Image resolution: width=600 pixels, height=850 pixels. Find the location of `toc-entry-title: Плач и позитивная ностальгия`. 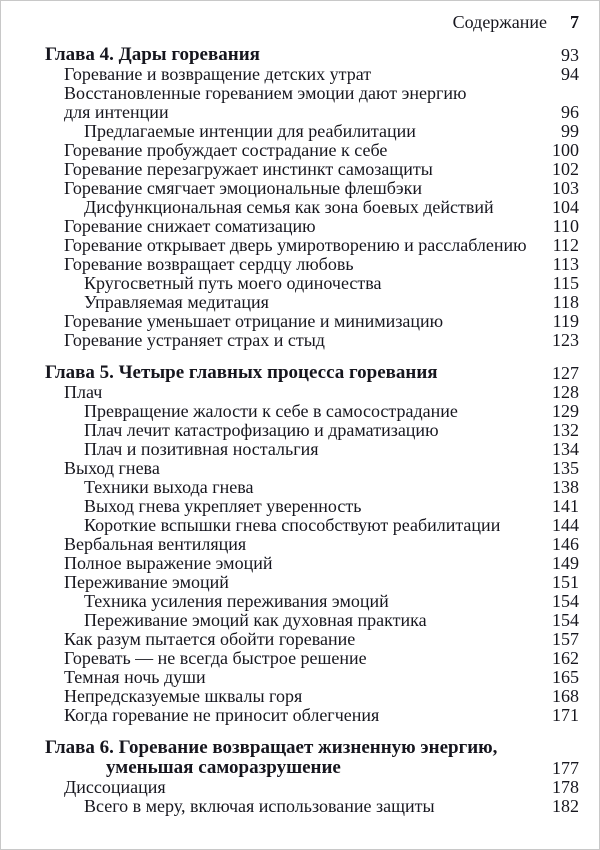

toc-entry-title: Плач и позитивная ностальгия is located at coordinates (201, 449).